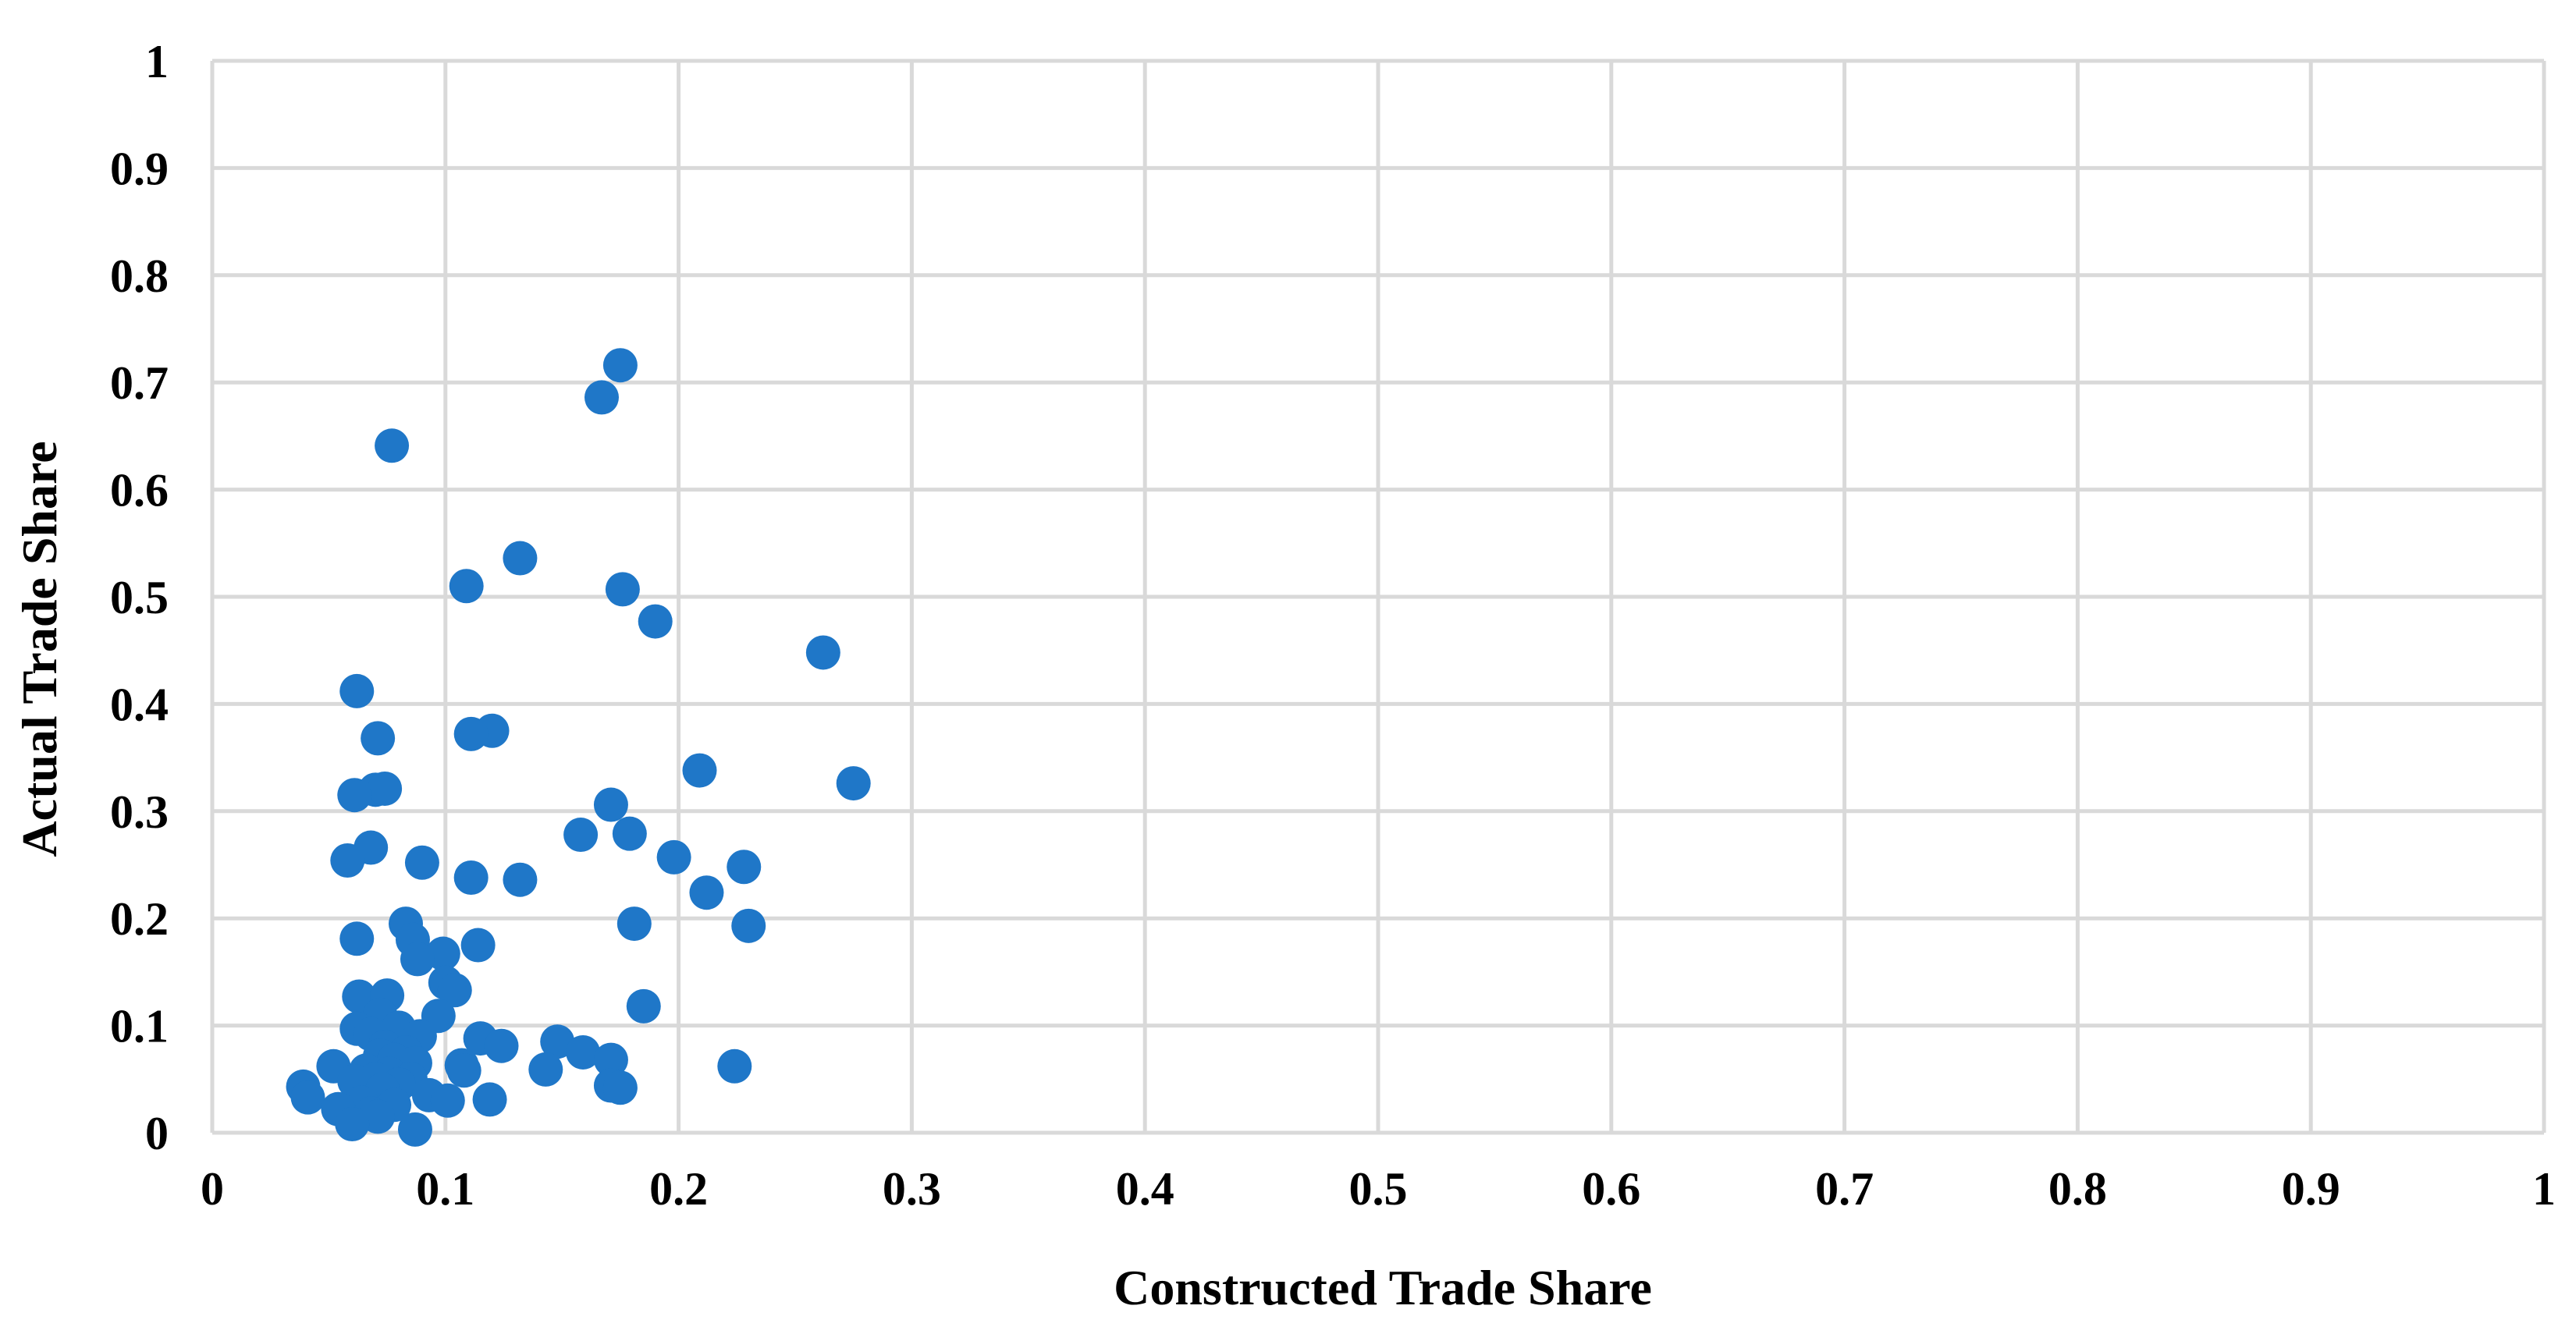 Image resolution: width=2576 pixels, height=1334 pixels. I want to click on y-tick-labels: 0 0.1 0.2 0.3 0.4 0.5 0.6 0.7 0.8 0.9 1, so click(139, 597).